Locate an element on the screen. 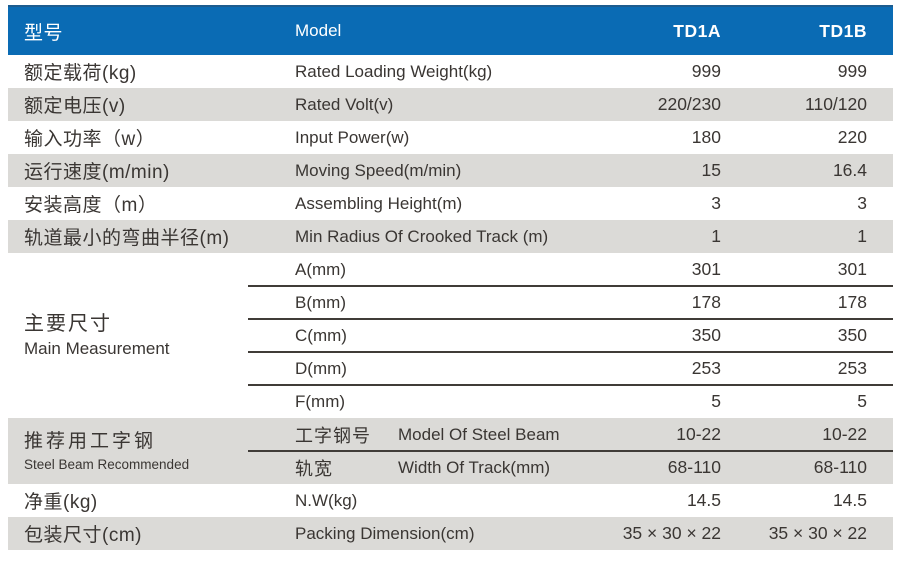  value-td1b: 35 × 30 × 22 is located at coordinates (817, 533).